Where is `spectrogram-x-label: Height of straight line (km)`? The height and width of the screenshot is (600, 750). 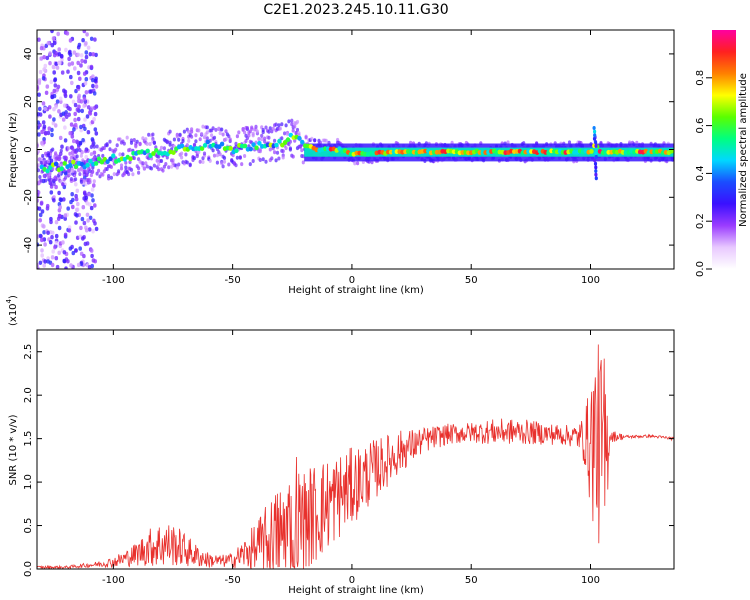
spectrogram-x-label: Height of straight line (km) is located at coordinates (356, 290).